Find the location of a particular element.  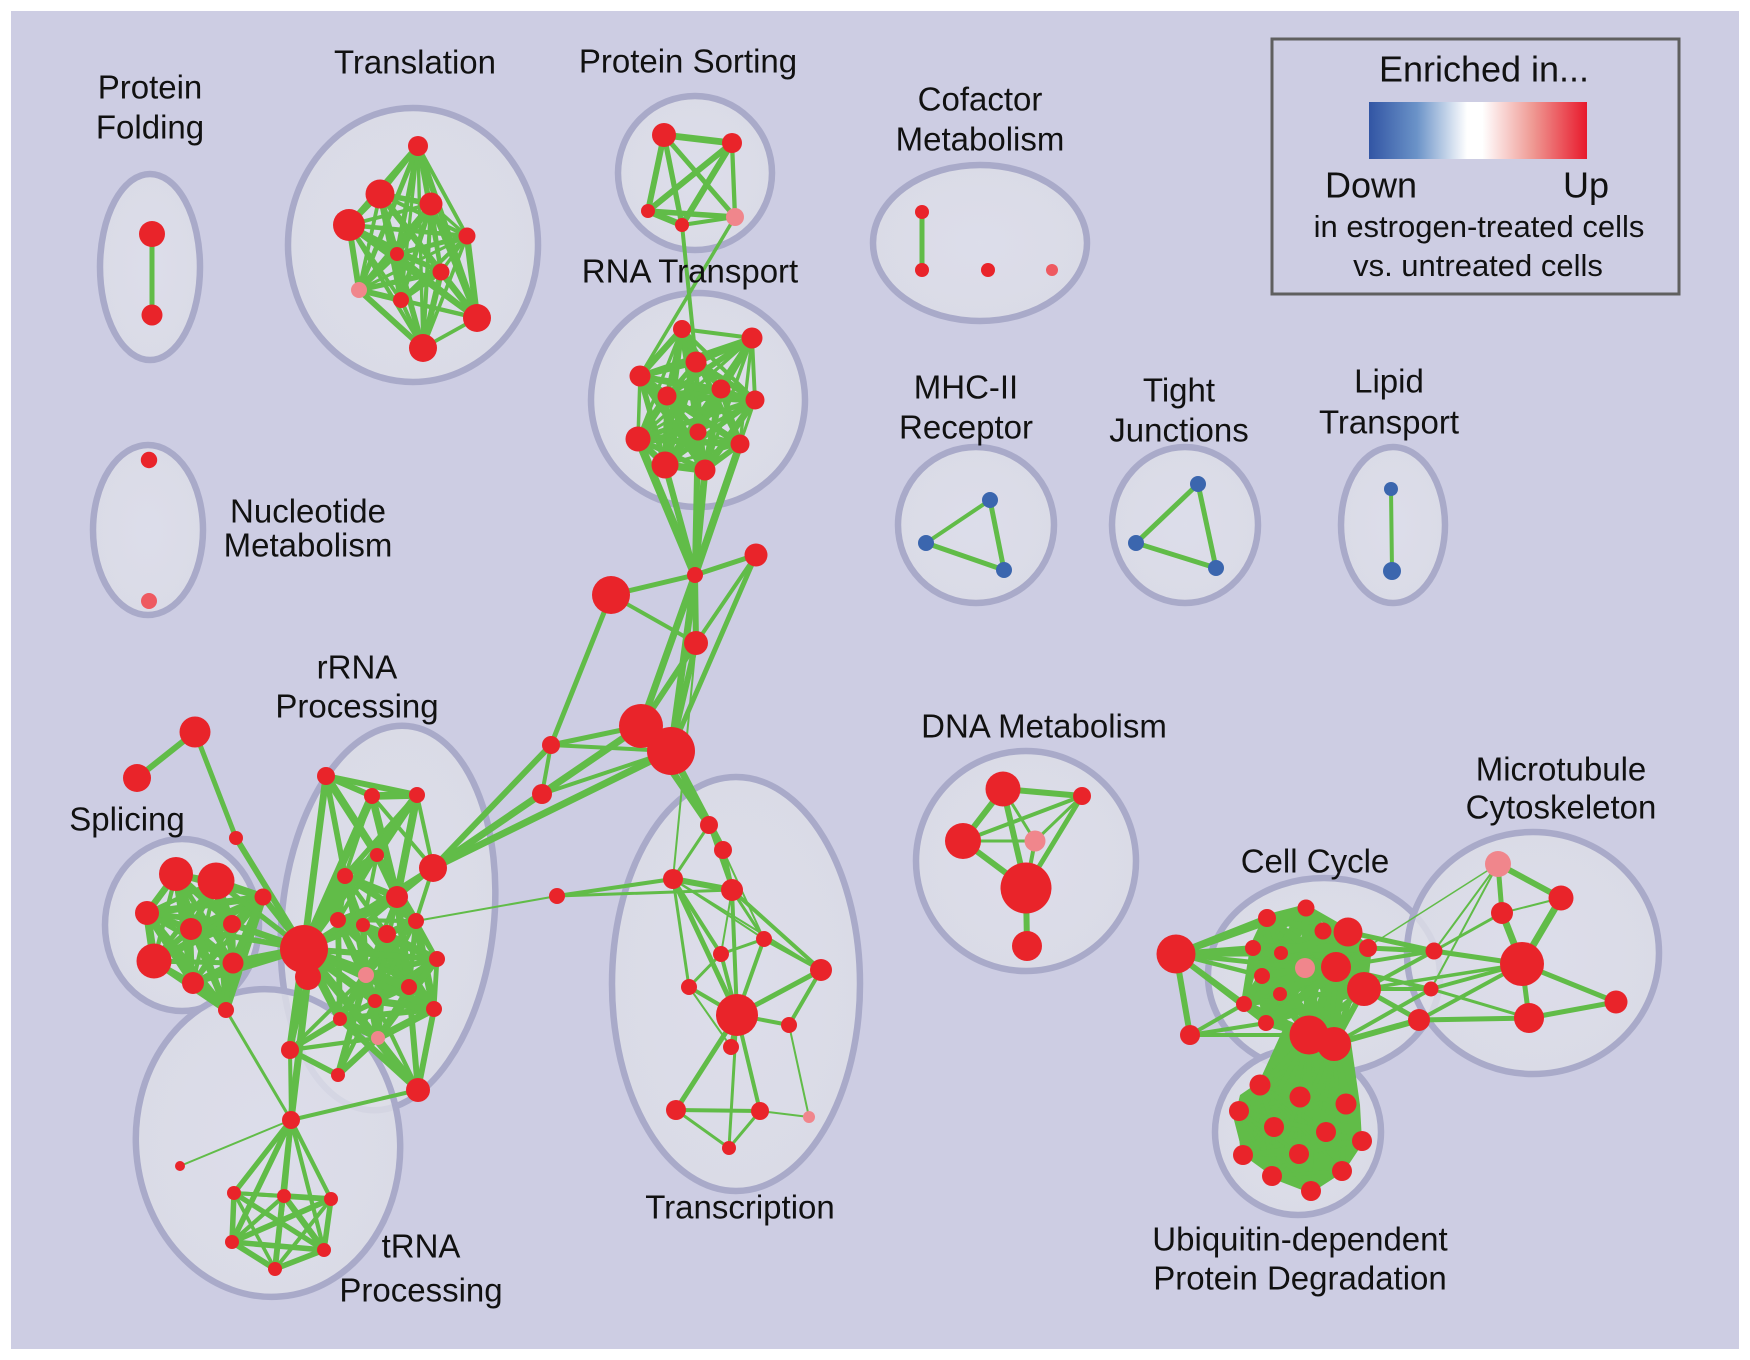

svg-text: Up is located at coordinates (1586, 185).